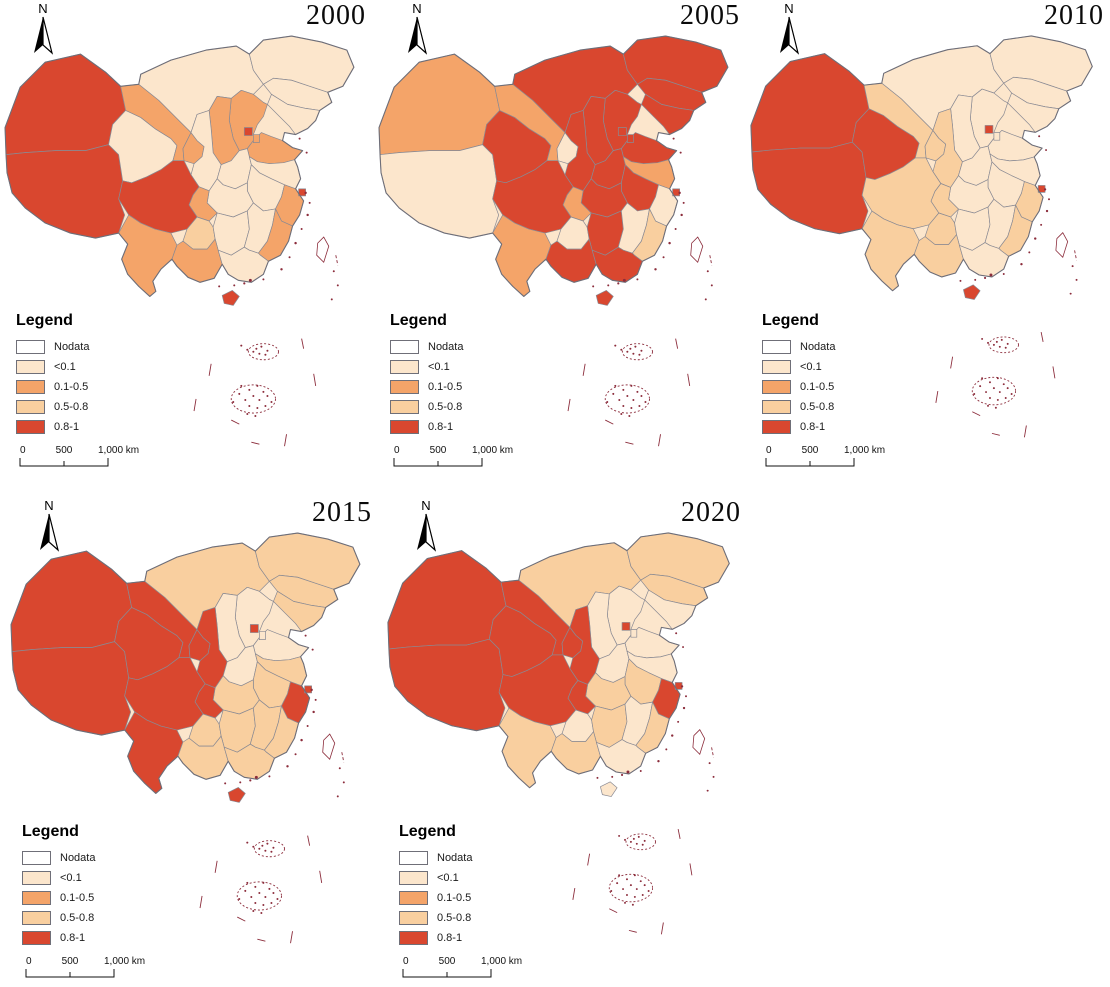 Image resolution: width=1110 pixels, height=987 pixels. Describe the element at coordinates (448, 878) in the screenshot. I see `legend-label: <0.1` at that location.